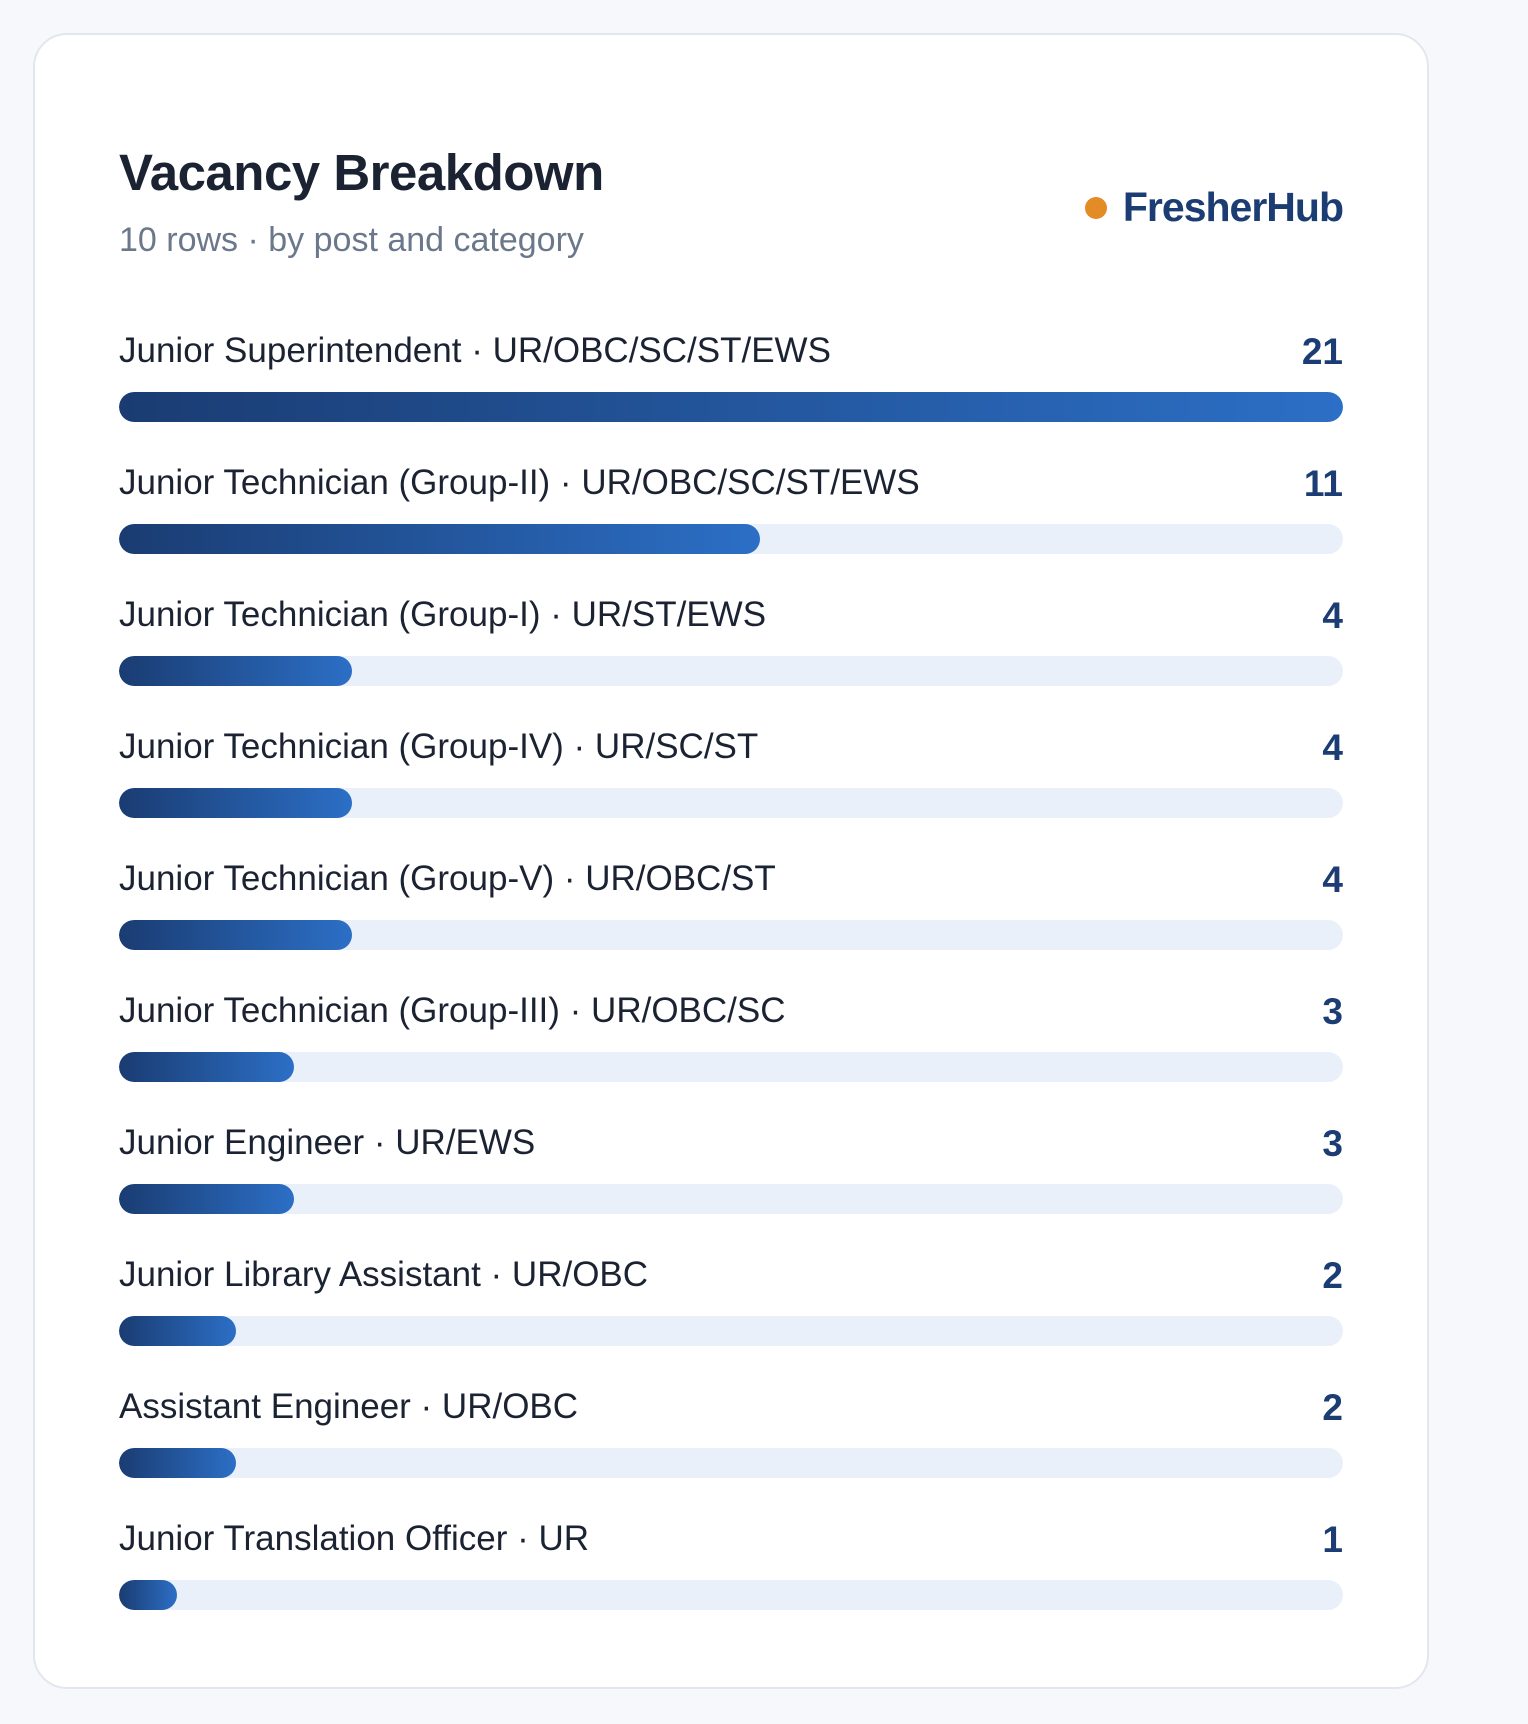 The image size is (1528, 1724). Describe the element at coordinates (731, 1551) in the screenshot. I see `bar-row: Junior Translation Officer · UR 1` at that location.